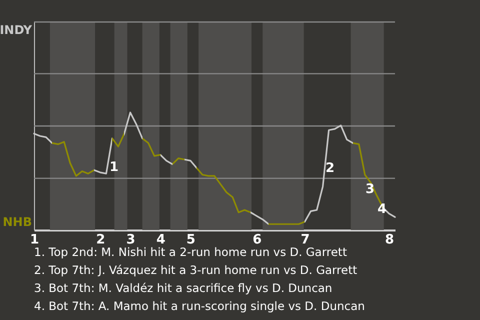 The height and width of the screenshot is (320, 480). Describe the element at coordinates (183, 288) in the screenshot. I see `text: 3. Bot 7th: M. Valdéz hit a sacrifice fly vs D. Duncan` at that location.